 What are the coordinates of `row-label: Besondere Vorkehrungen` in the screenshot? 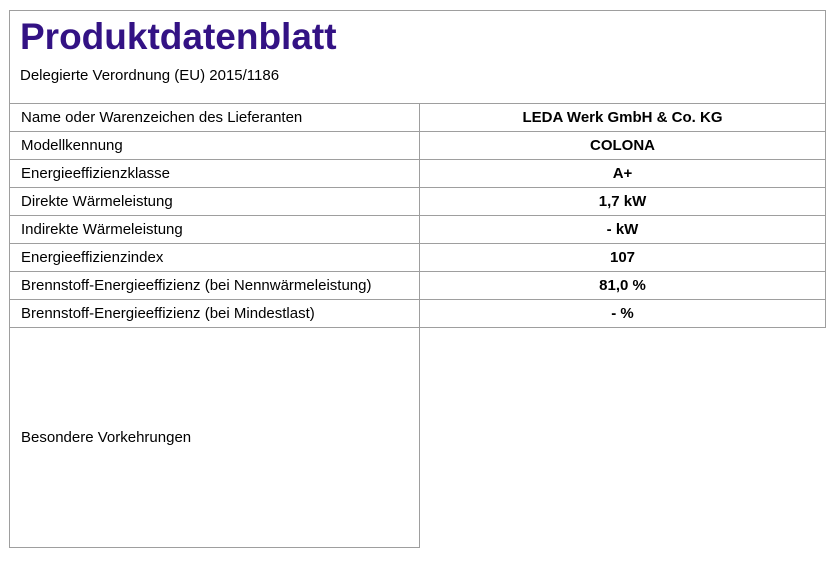 It's located at (106, 437).